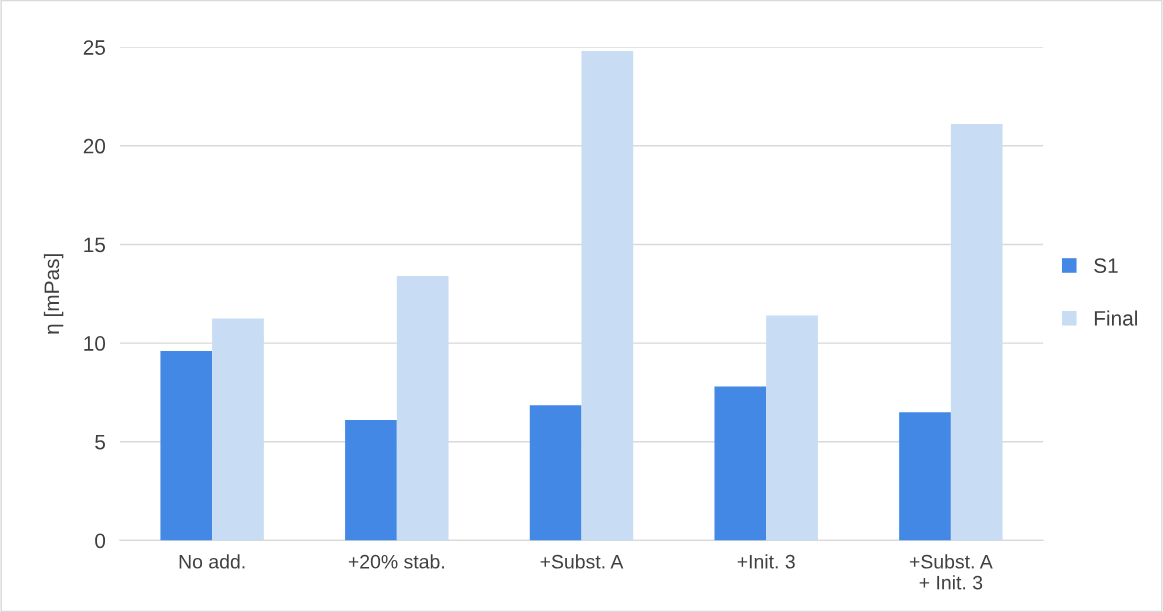 The width and height of the screenshot is (1163, 612). What do you see at coordinates (396, 561) in the screenshot?
I see `x-tick-label: +20% stab.` at bounding box center [396, 561].